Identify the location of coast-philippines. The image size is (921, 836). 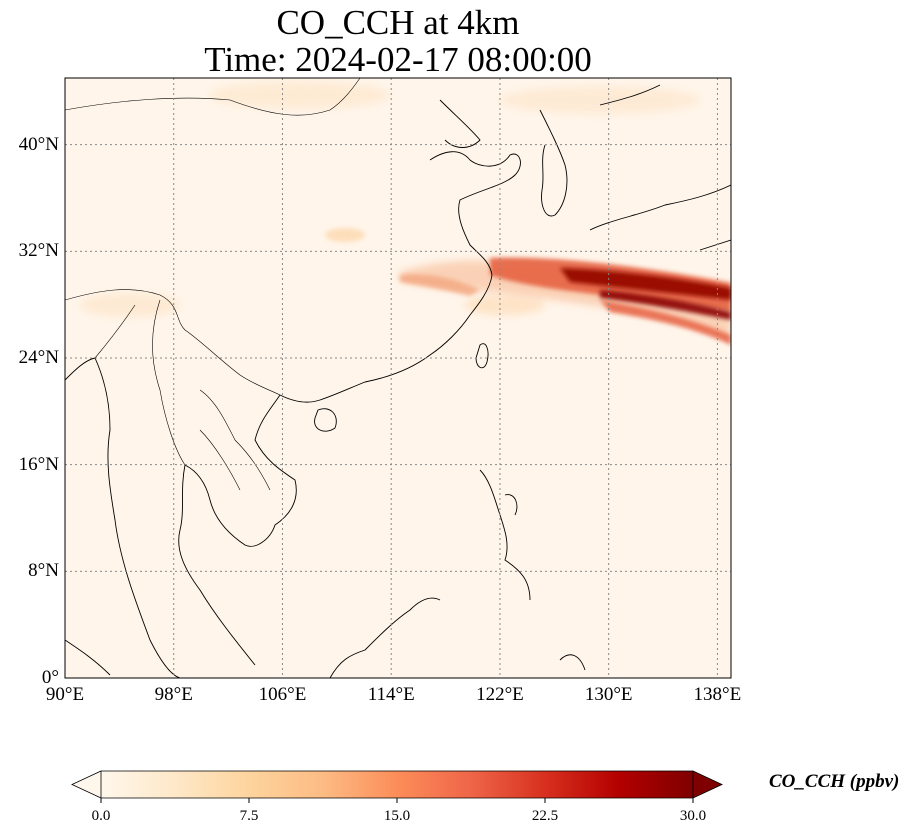
(505, 535).